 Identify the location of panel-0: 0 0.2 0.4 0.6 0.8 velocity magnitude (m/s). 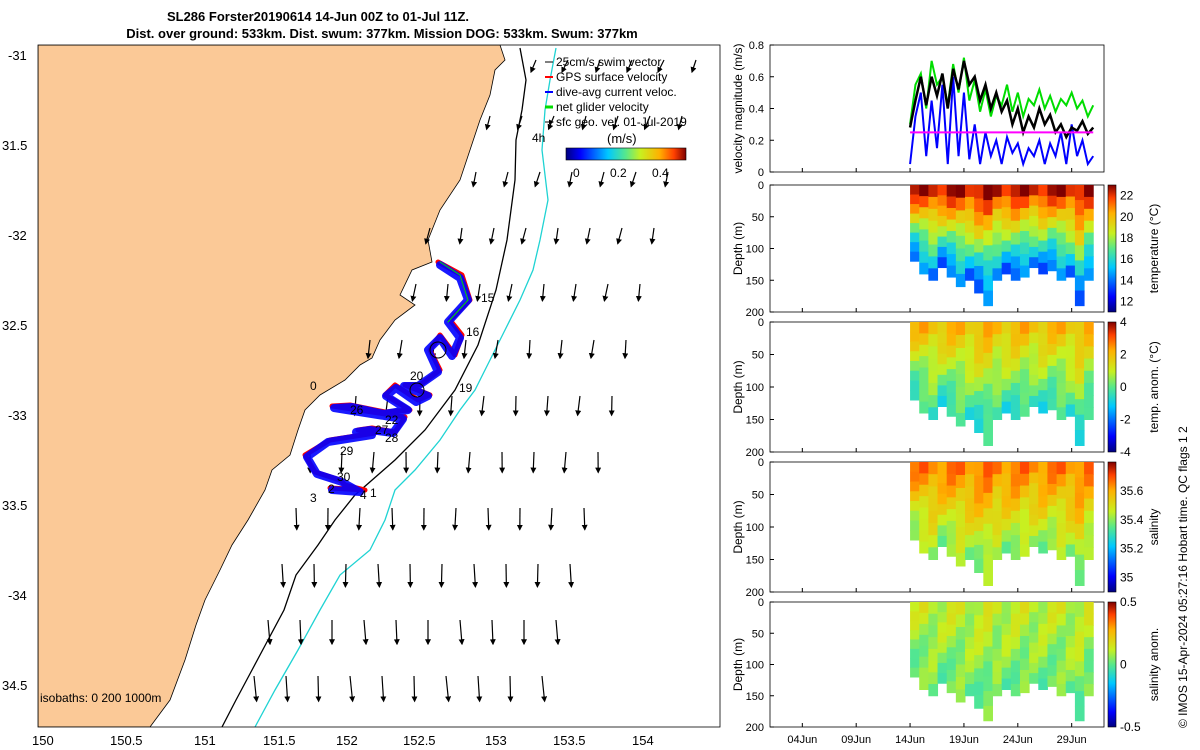
(918, 109).